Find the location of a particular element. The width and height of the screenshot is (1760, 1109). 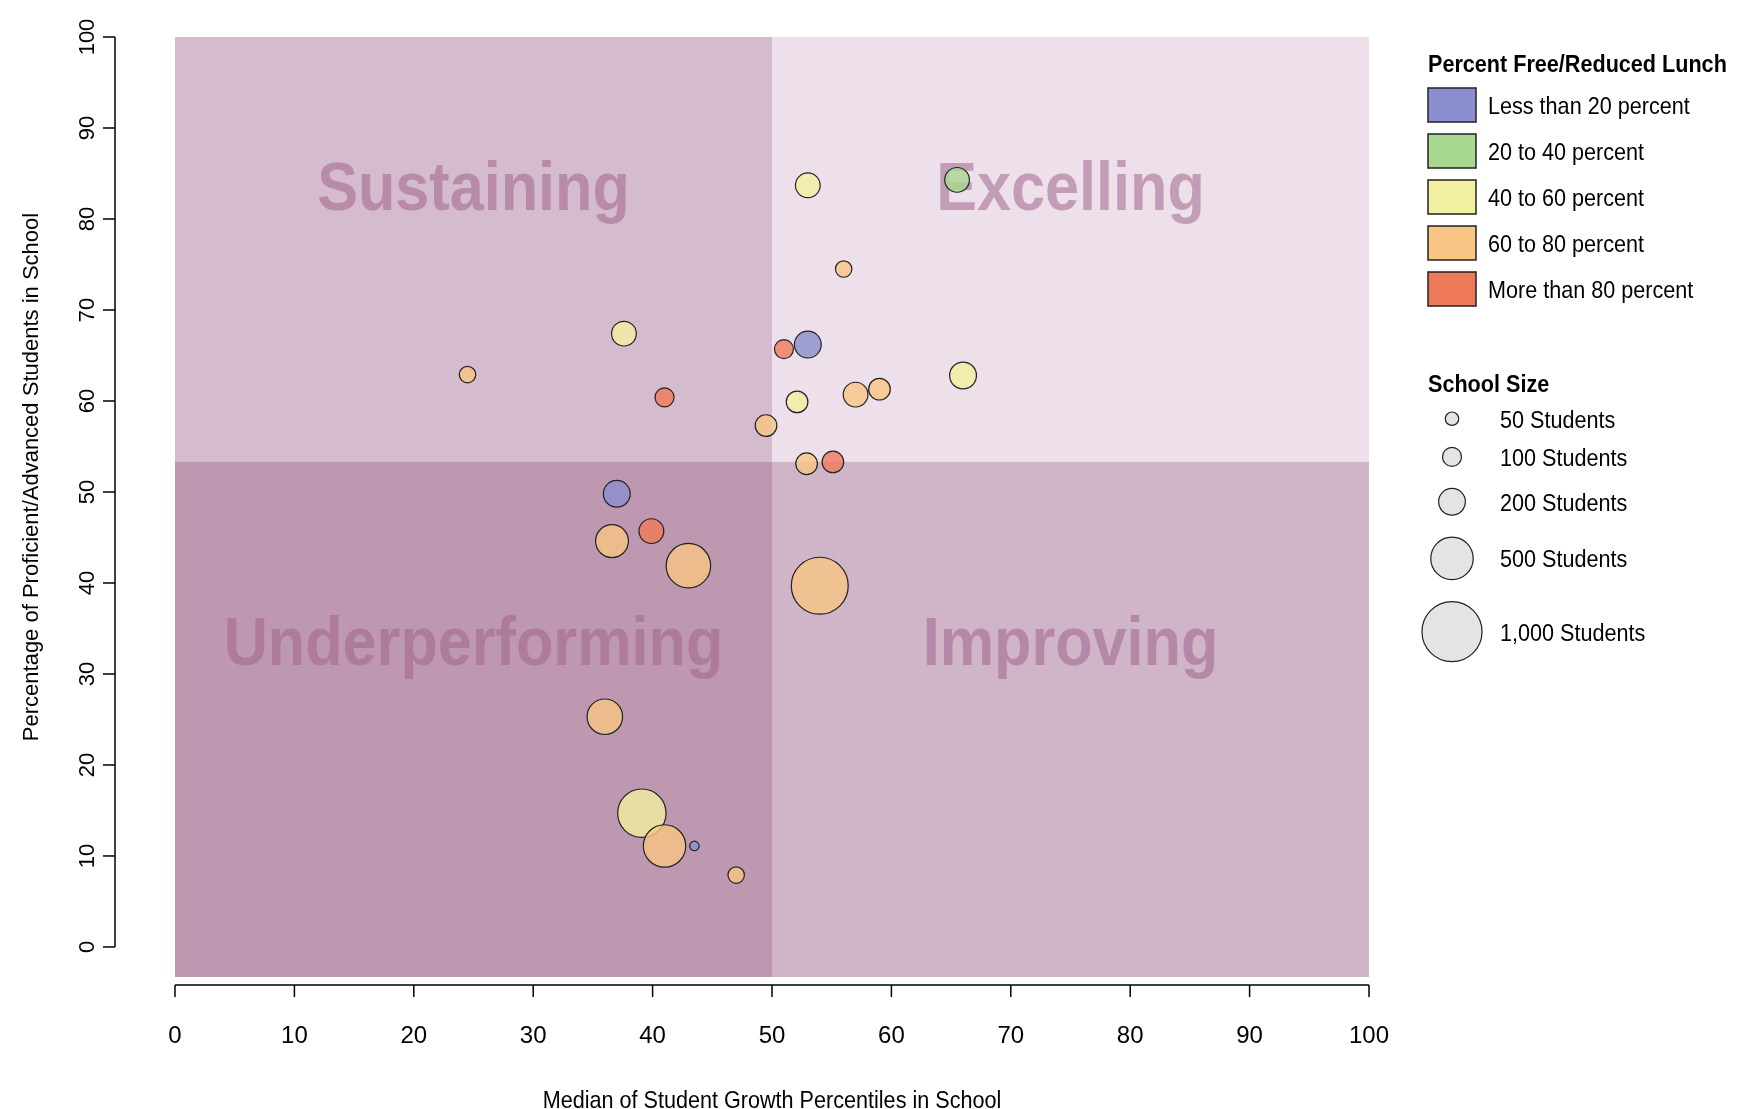

x-axis-title: Median of Student Growth Percentiles in School is located at coordinates (772, 1097).